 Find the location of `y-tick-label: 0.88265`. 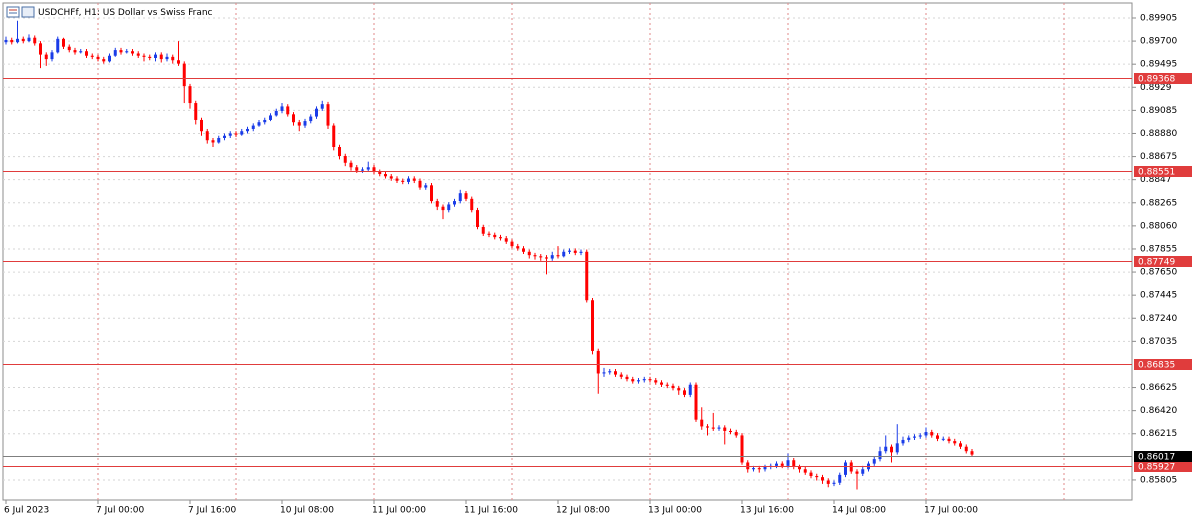

y-tick-label: 0.88265 is located at coordinates (1158, 203).